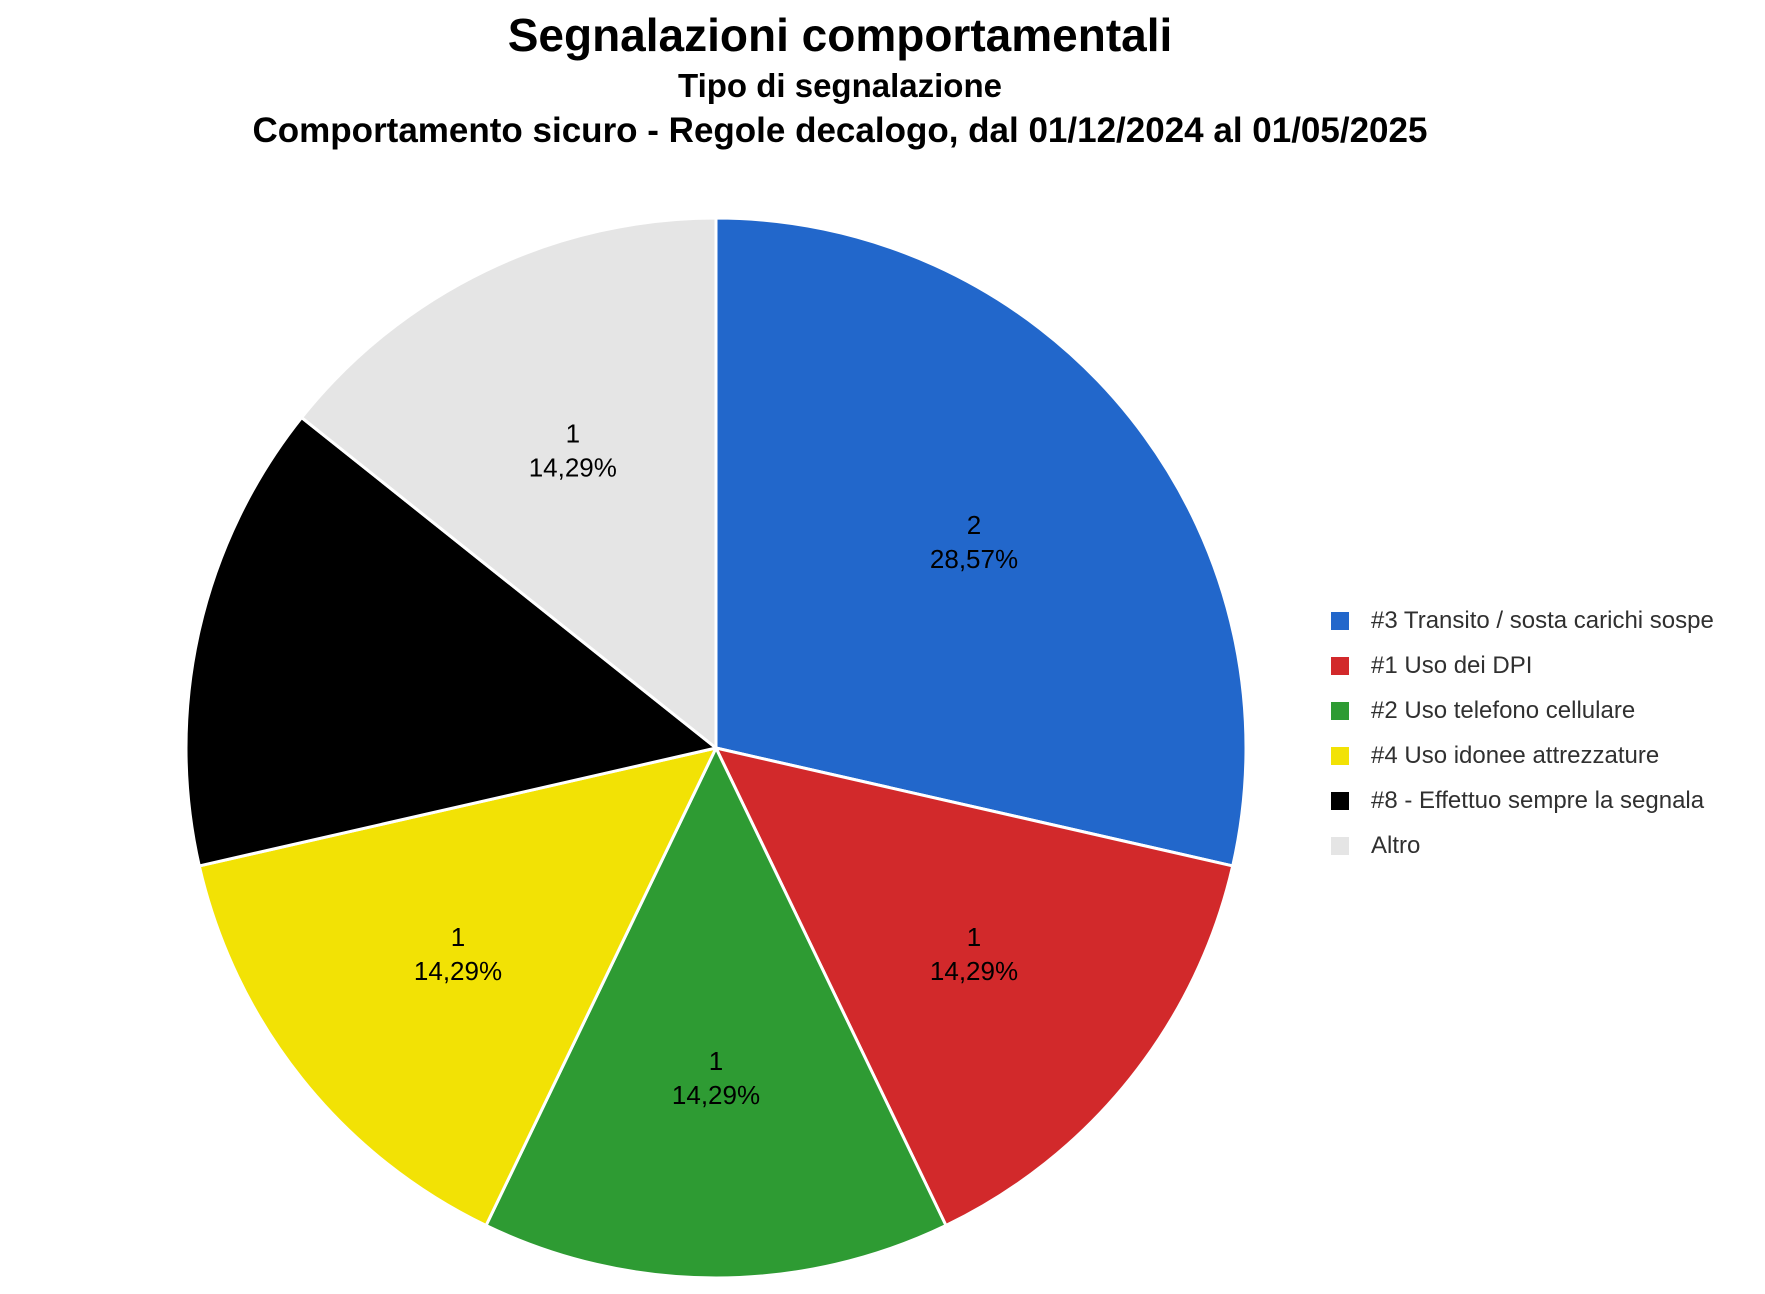  Describe the element at coordinates (1542, 620) in the screenshot. I see `legend-item-label: #3 Transito / sosta carichi sospe` at that location.